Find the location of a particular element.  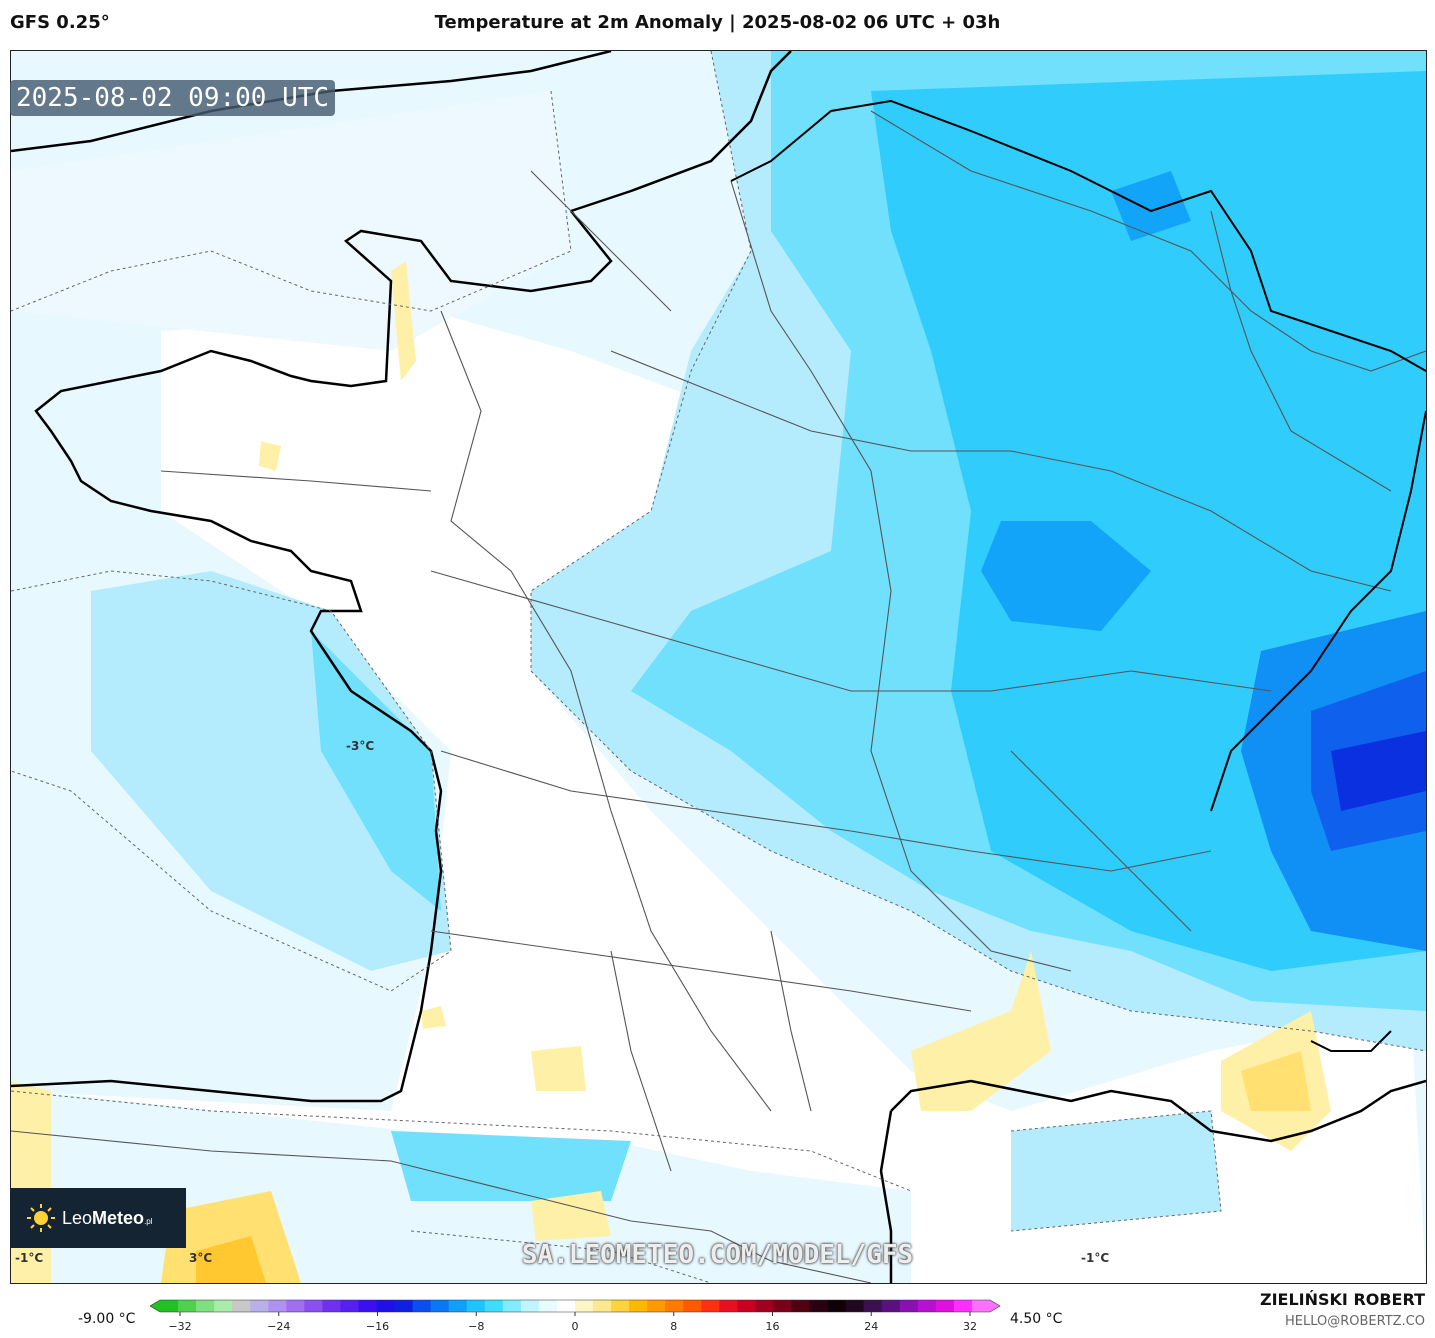

colorbar-max-label: 4.50 °C is located at coordinates (1036, 1319).